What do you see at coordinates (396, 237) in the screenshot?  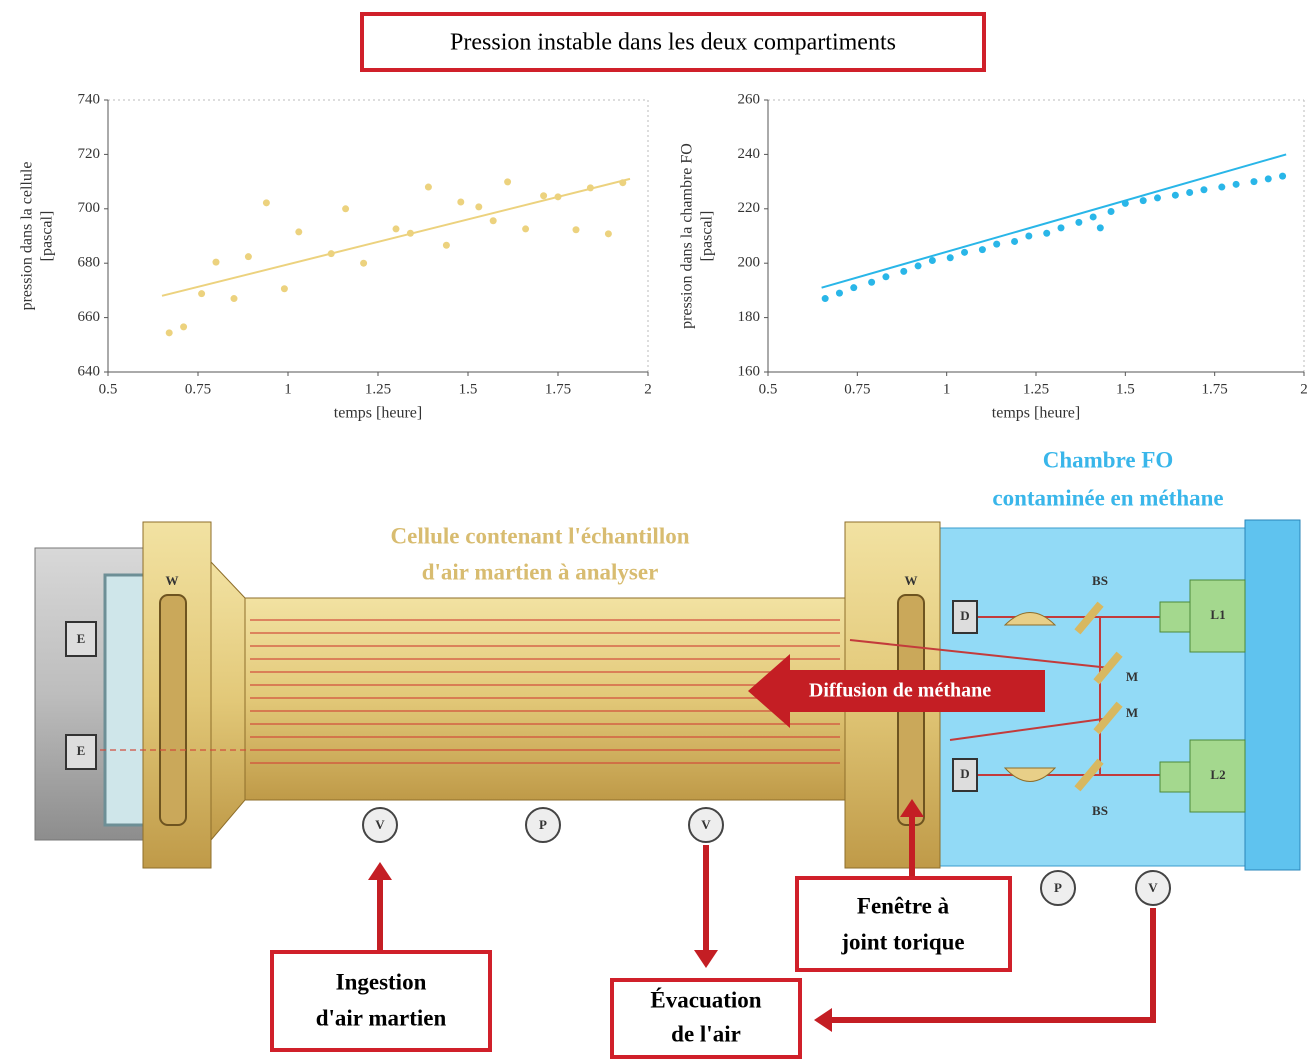 I see `trend-line` at bounding box center [396, 237].